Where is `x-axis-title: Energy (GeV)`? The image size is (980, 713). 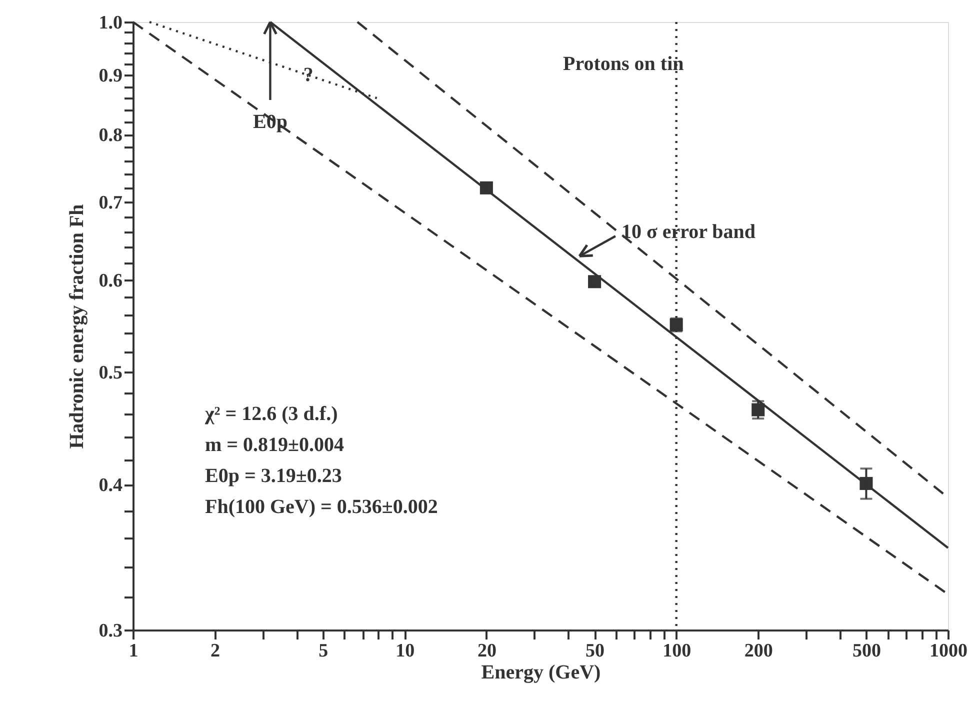
x-axis-title: Energy (GeV) is located at coordinates (541, 673).